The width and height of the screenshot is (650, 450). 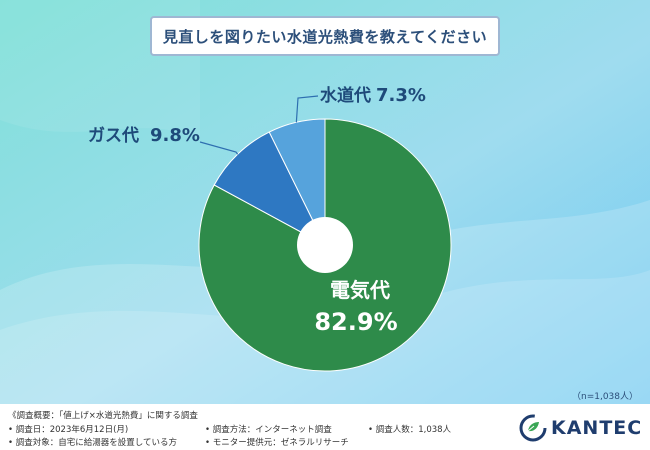 I want to click on respondents: • 調査人数：1,038人, so click(x=410, y=430).